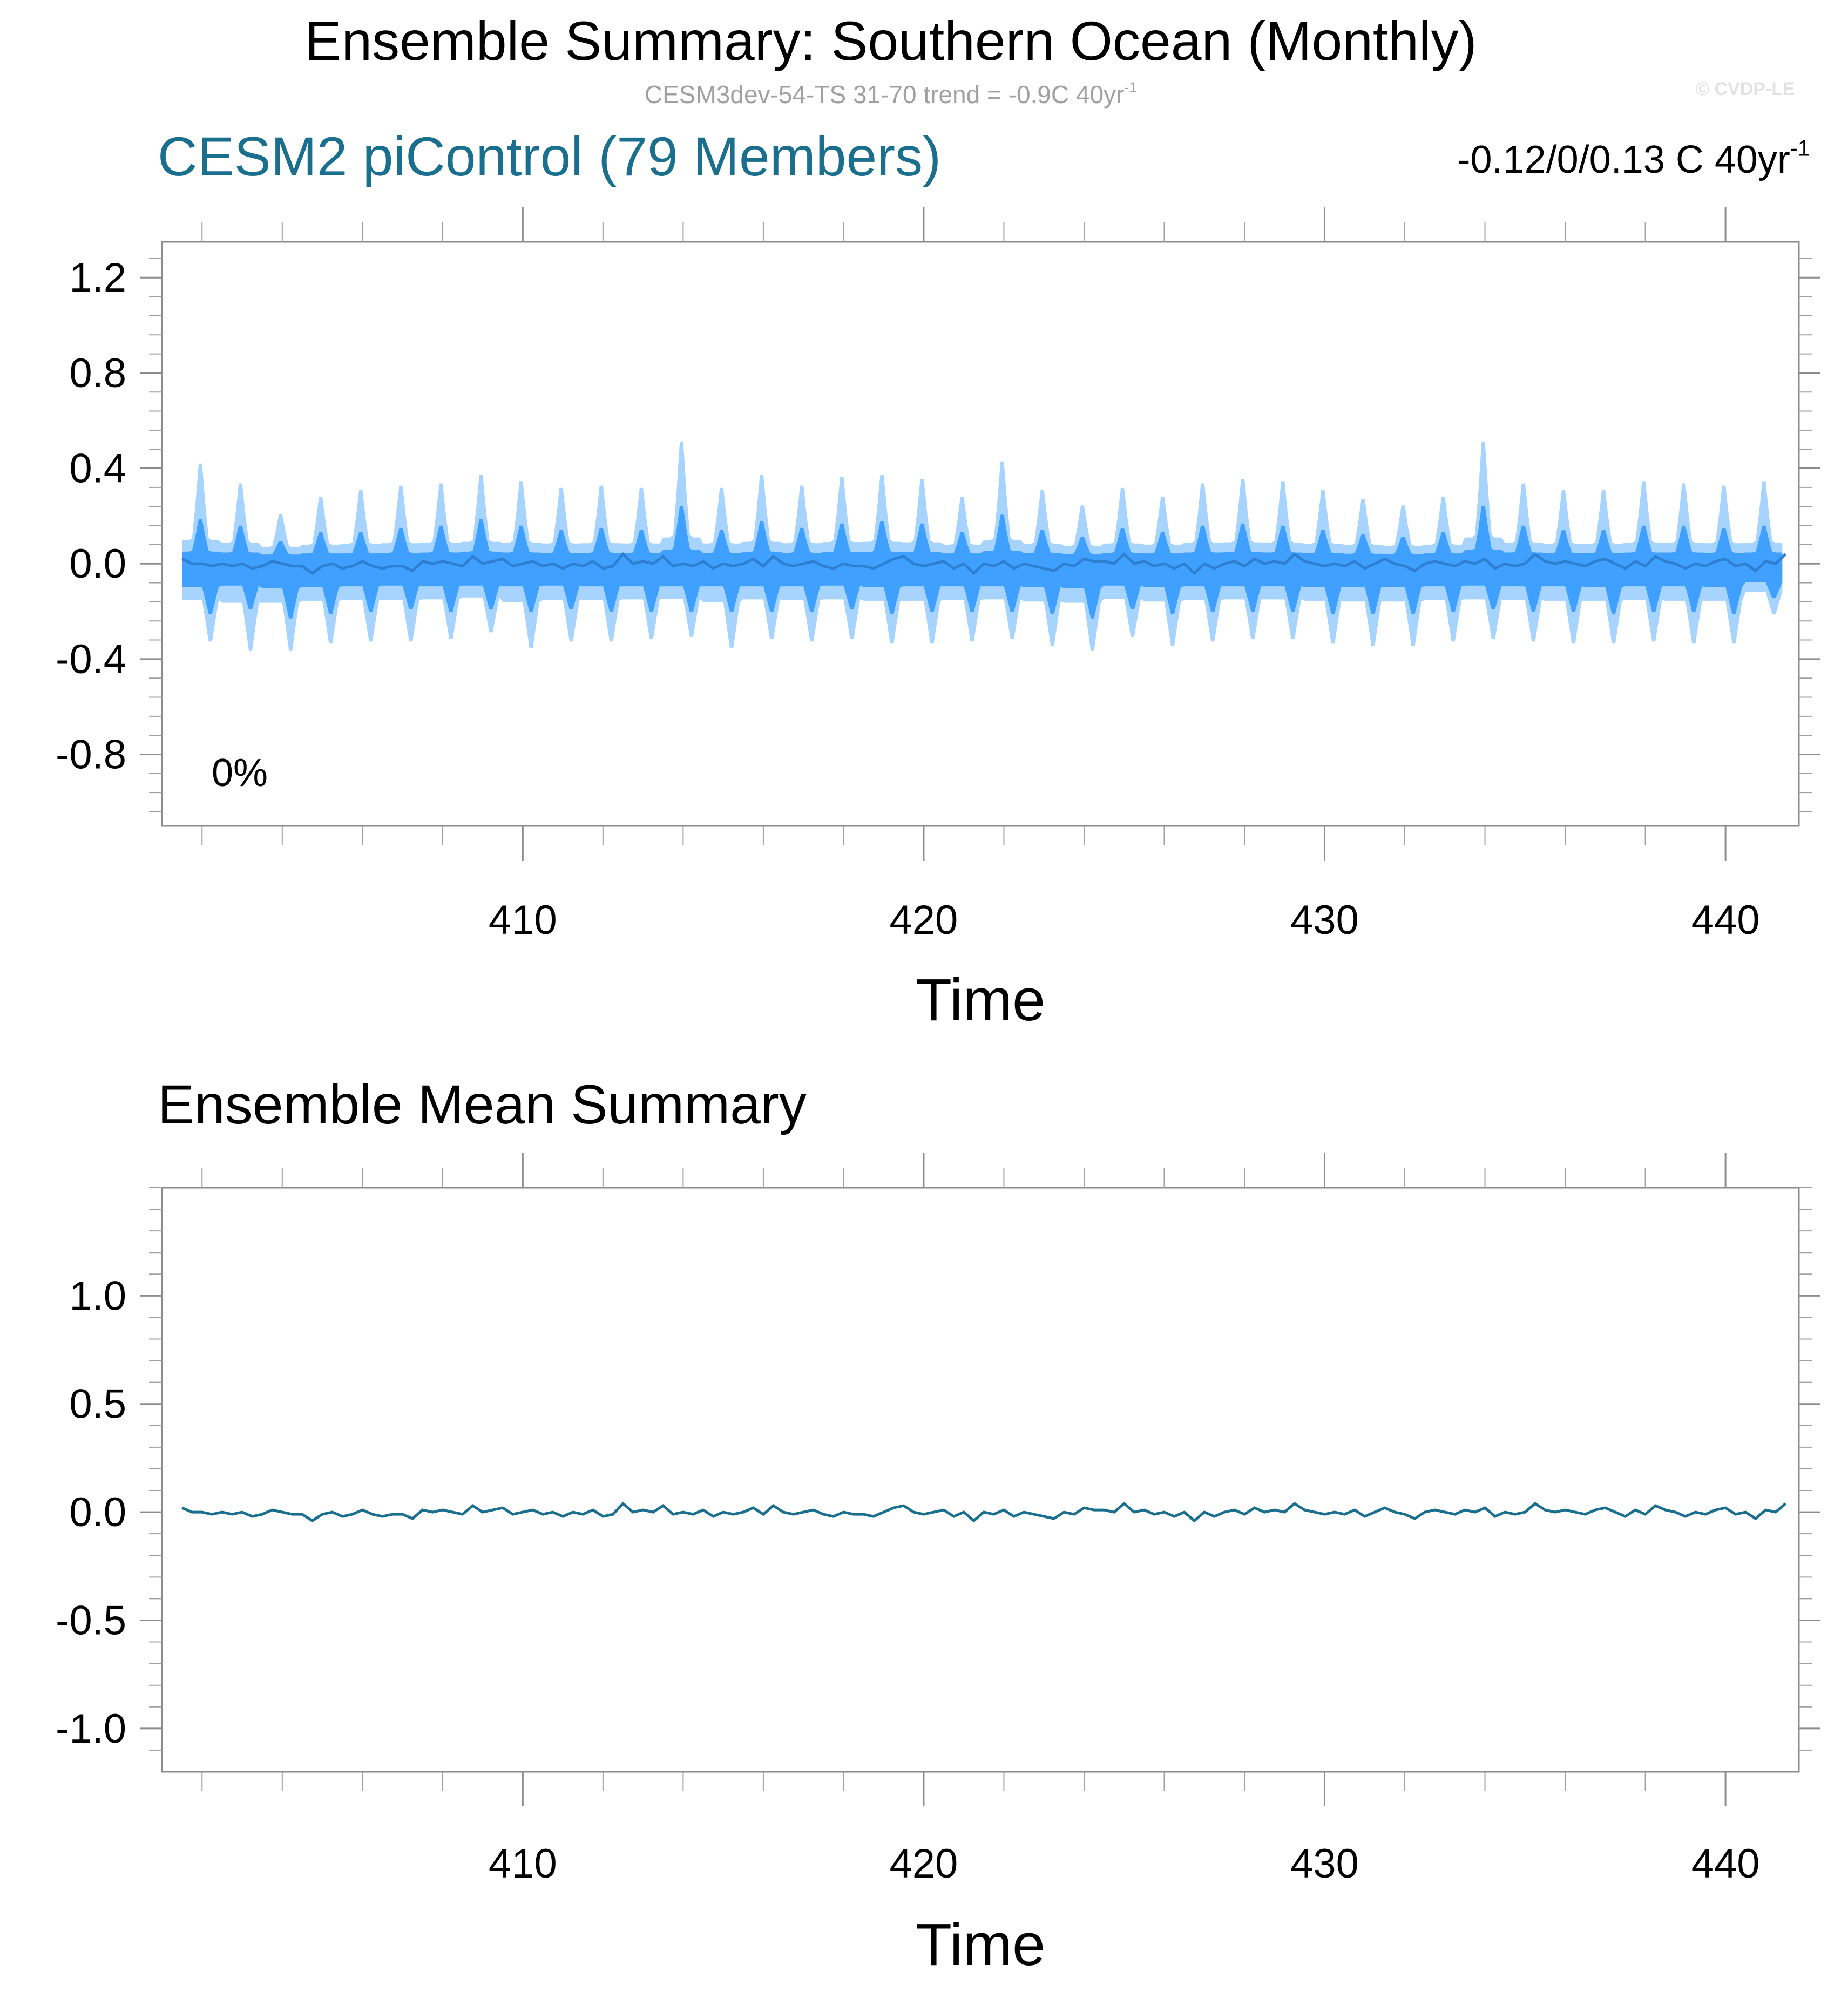  Describe the element at coordinates (91, 659) in the screenshot. I see `y-tick-label: -0.4` at that location.